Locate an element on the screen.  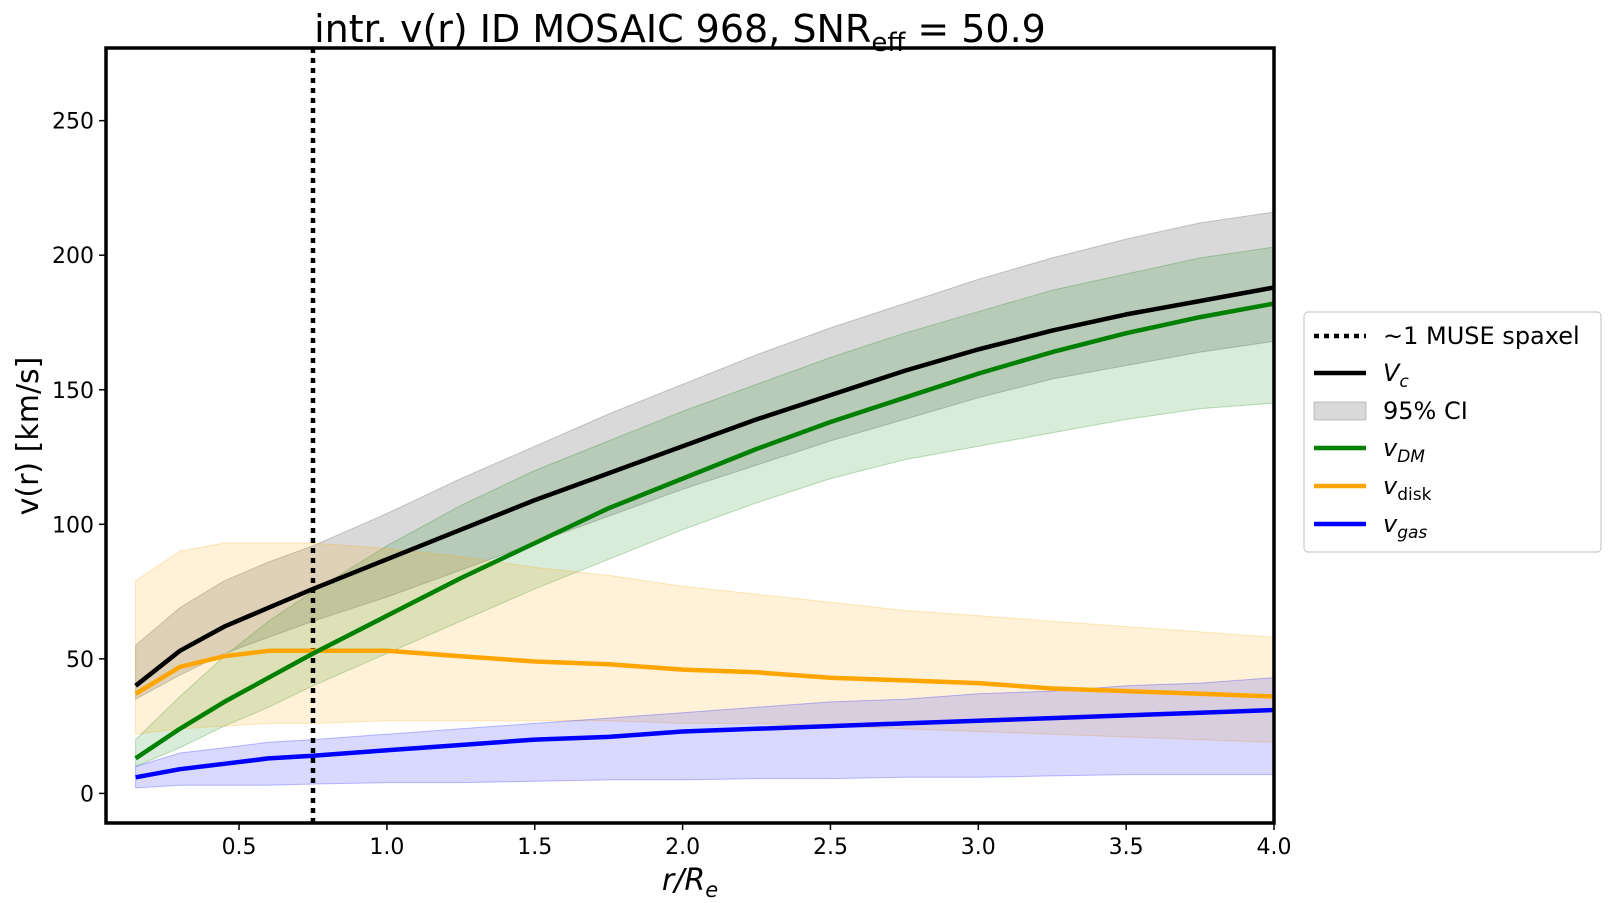
legend-frame is located at coordinates (1452, 432).